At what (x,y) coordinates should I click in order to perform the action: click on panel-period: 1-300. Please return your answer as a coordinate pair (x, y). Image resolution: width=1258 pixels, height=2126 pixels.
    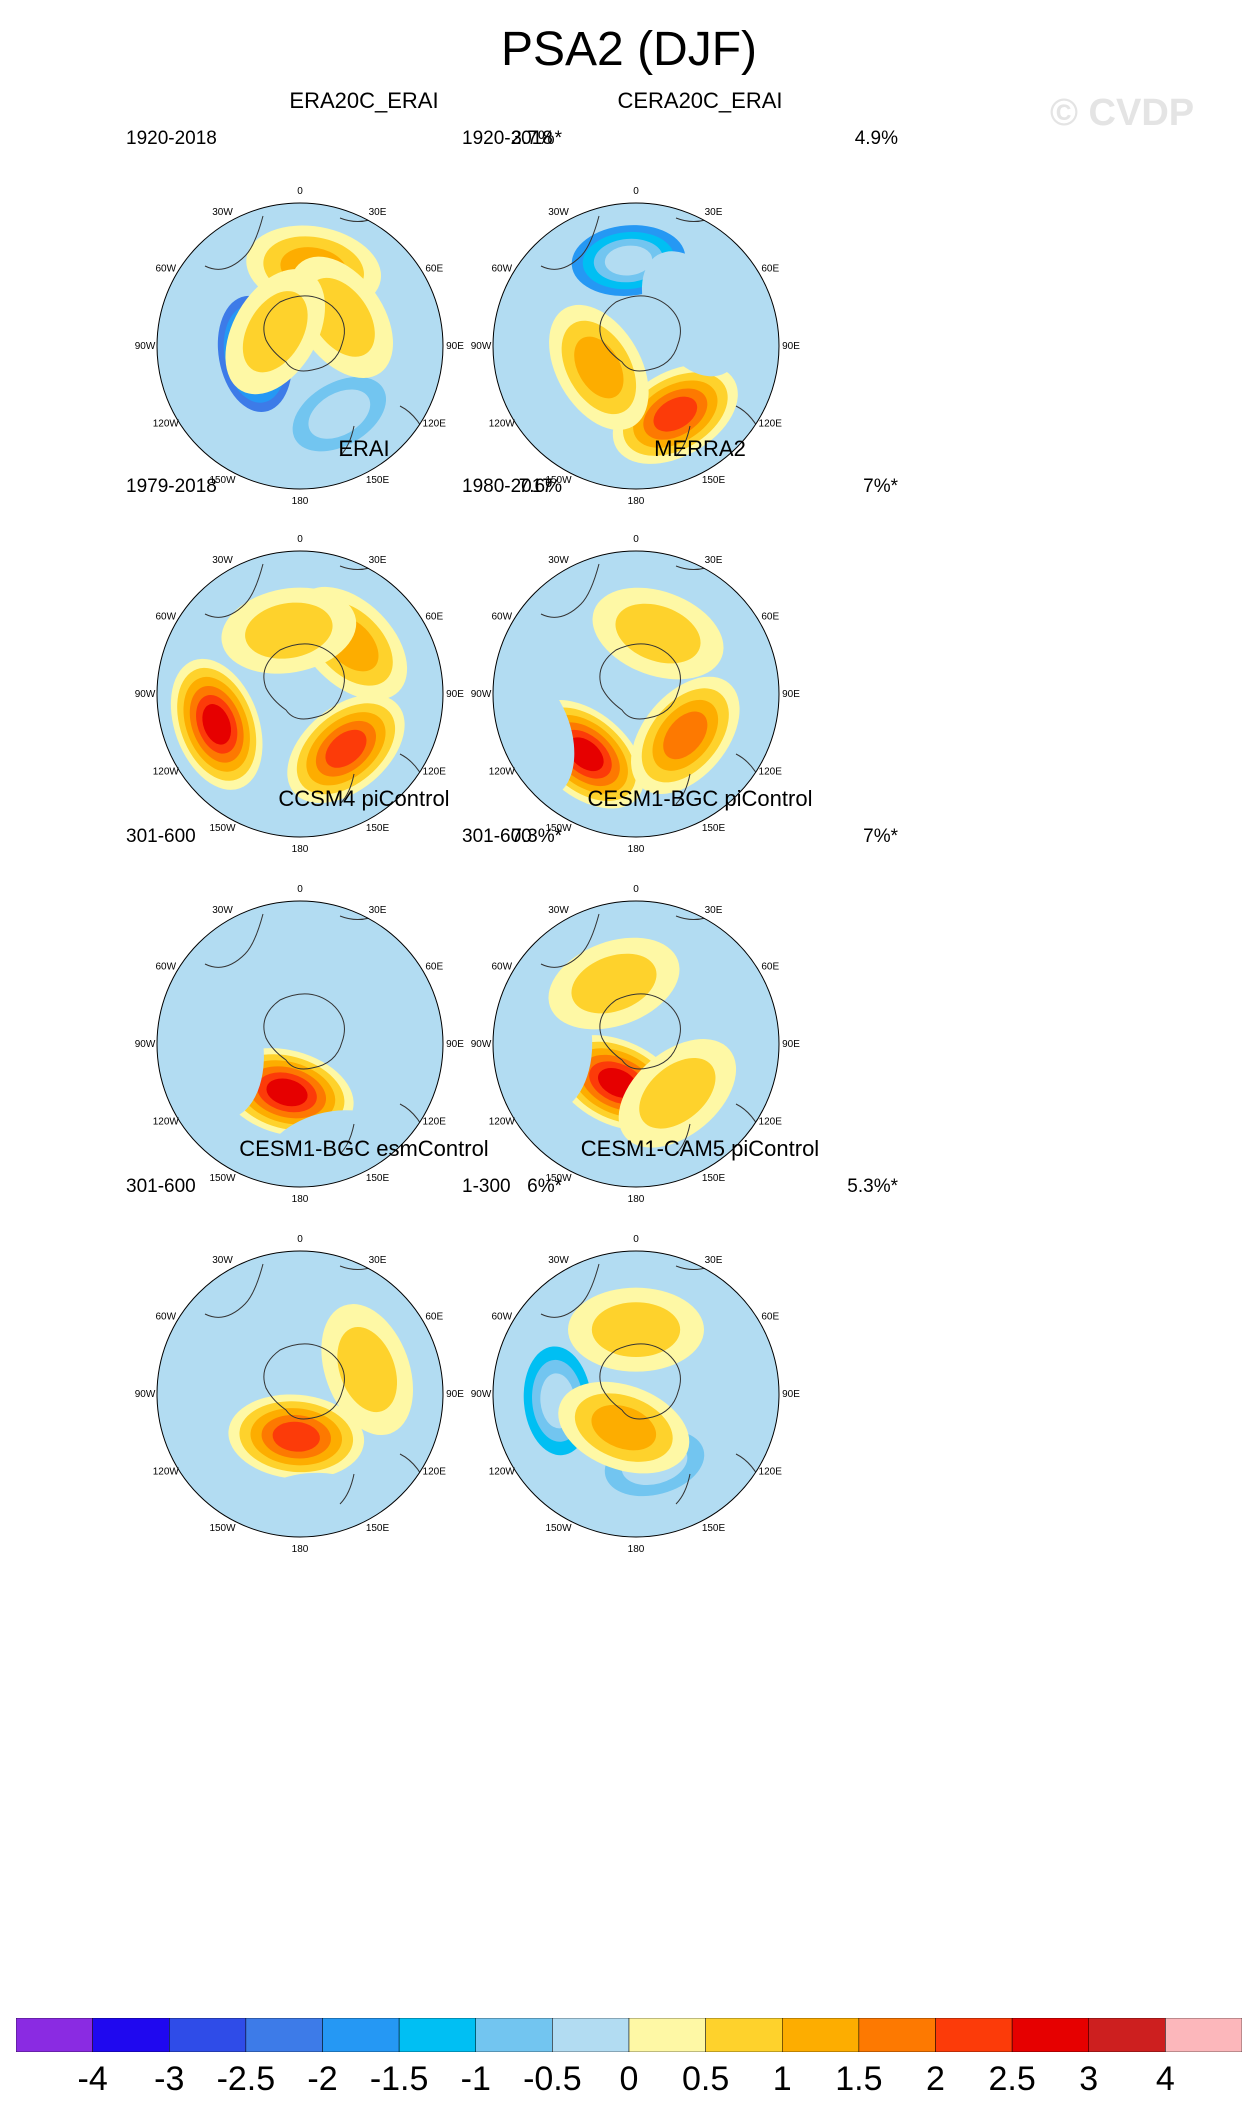
    Looking at the image, I should click on (486, 1186).